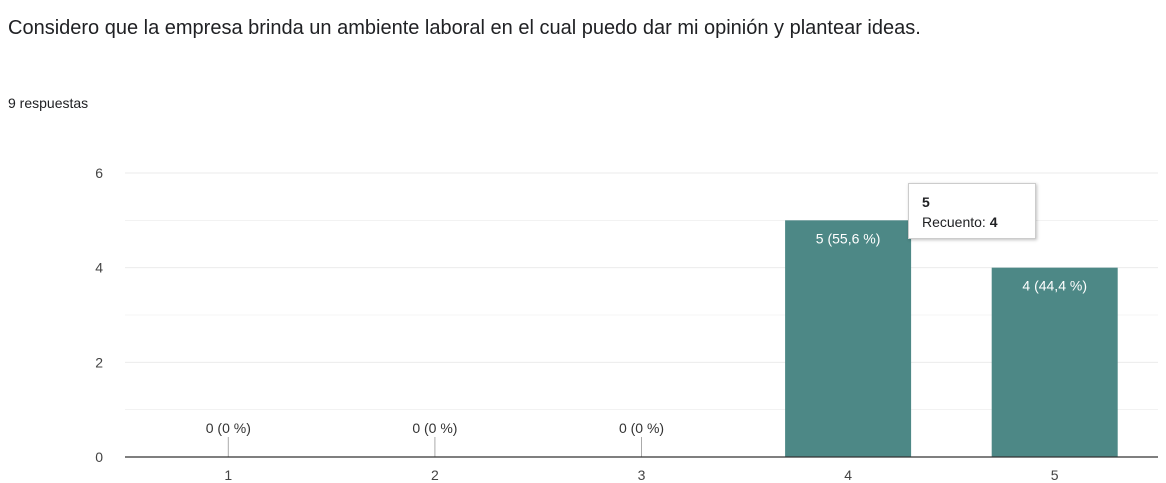 The height and width of the screenshot is (483, 1166). What do you see at coordinates (99, 362) in the screenshot?
I see `y-tick-label: 2` at bounding box center [99, 362].